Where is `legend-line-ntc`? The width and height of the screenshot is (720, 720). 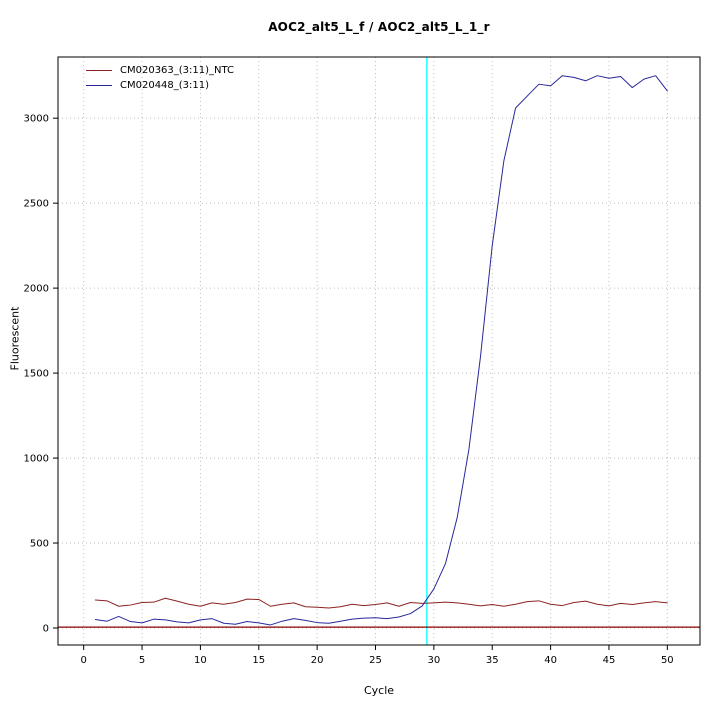 legend-line-ntc is located at coordinates (99, 70).